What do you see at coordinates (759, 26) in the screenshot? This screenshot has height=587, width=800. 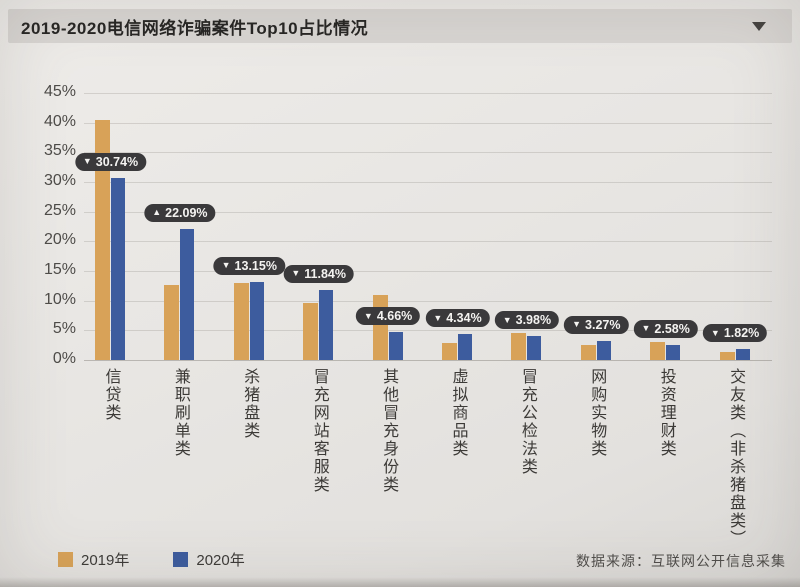 I see `caret-down-icon` at bounding box center [759, 26].